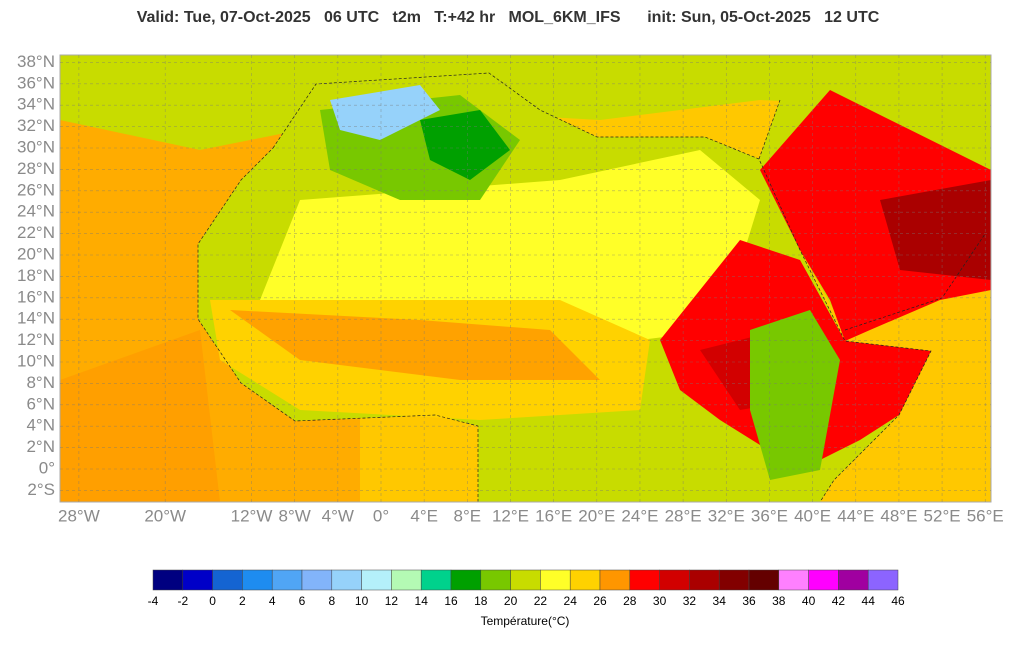  I want to click on lat-label: 38°N, so click(36, 61).